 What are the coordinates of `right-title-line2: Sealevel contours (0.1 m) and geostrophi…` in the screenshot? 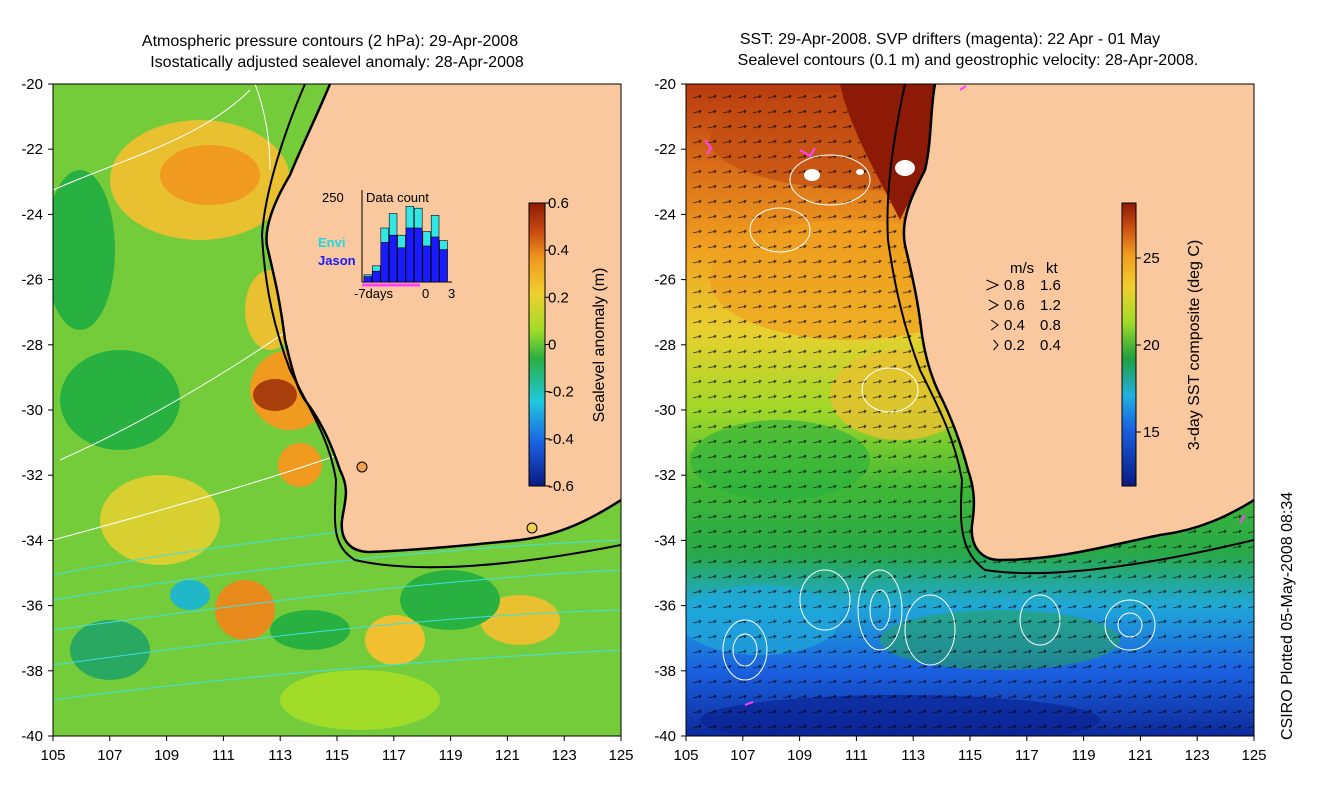 It's located at (968, 60).